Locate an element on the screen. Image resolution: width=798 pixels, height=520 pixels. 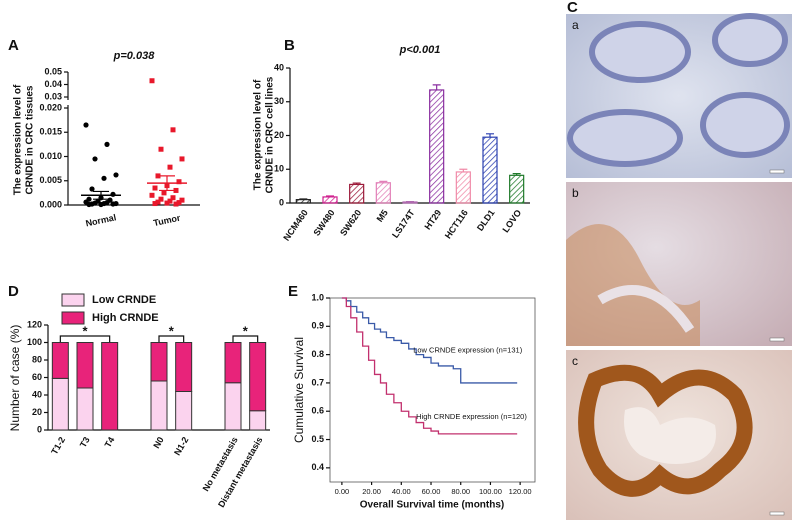
x-tick-label: HT29 is located at coordinates (432, 220).